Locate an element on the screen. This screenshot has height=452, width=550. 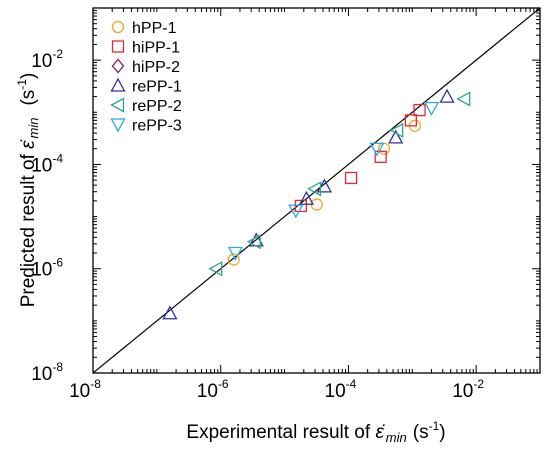
y-axis-label-unit: (s is located at coordinates (28, 98).